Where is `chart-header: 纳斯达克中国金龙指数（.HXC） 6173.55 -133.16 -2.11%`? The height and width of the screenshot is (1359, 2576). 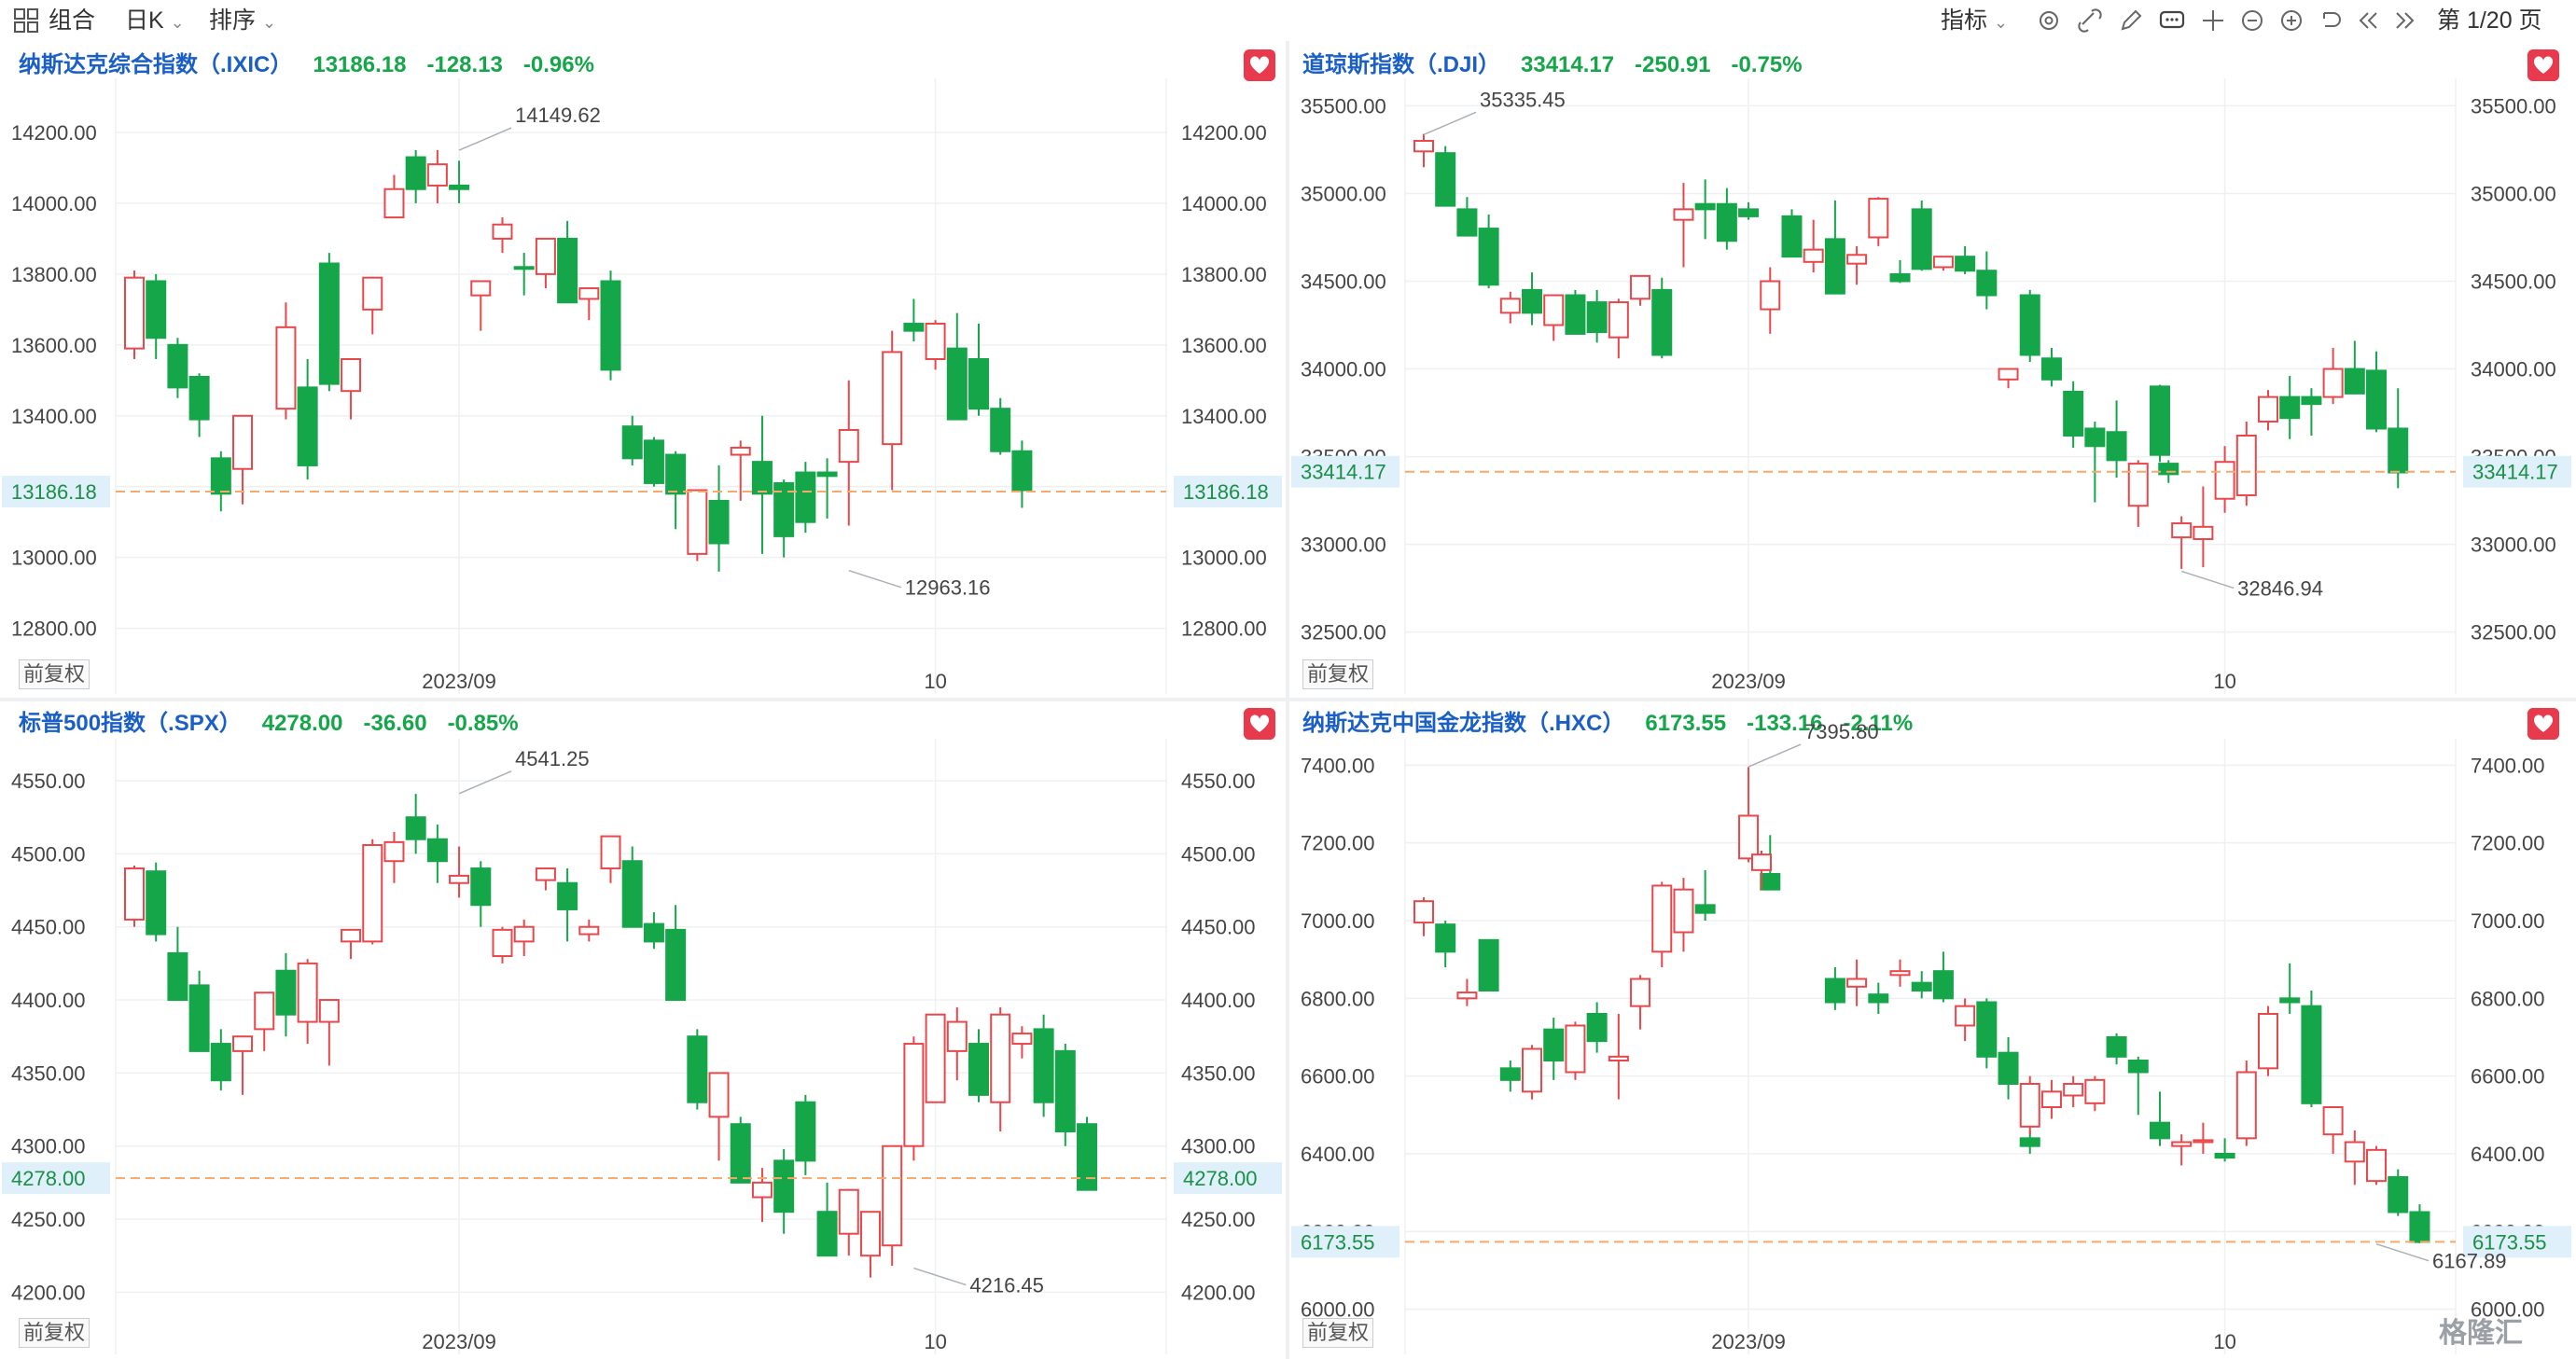 chart-header: 纳斯达克中国金龙指数（.HXC） 6173.55 -133.16 -2.11% is located at coordinates (1607, 723).